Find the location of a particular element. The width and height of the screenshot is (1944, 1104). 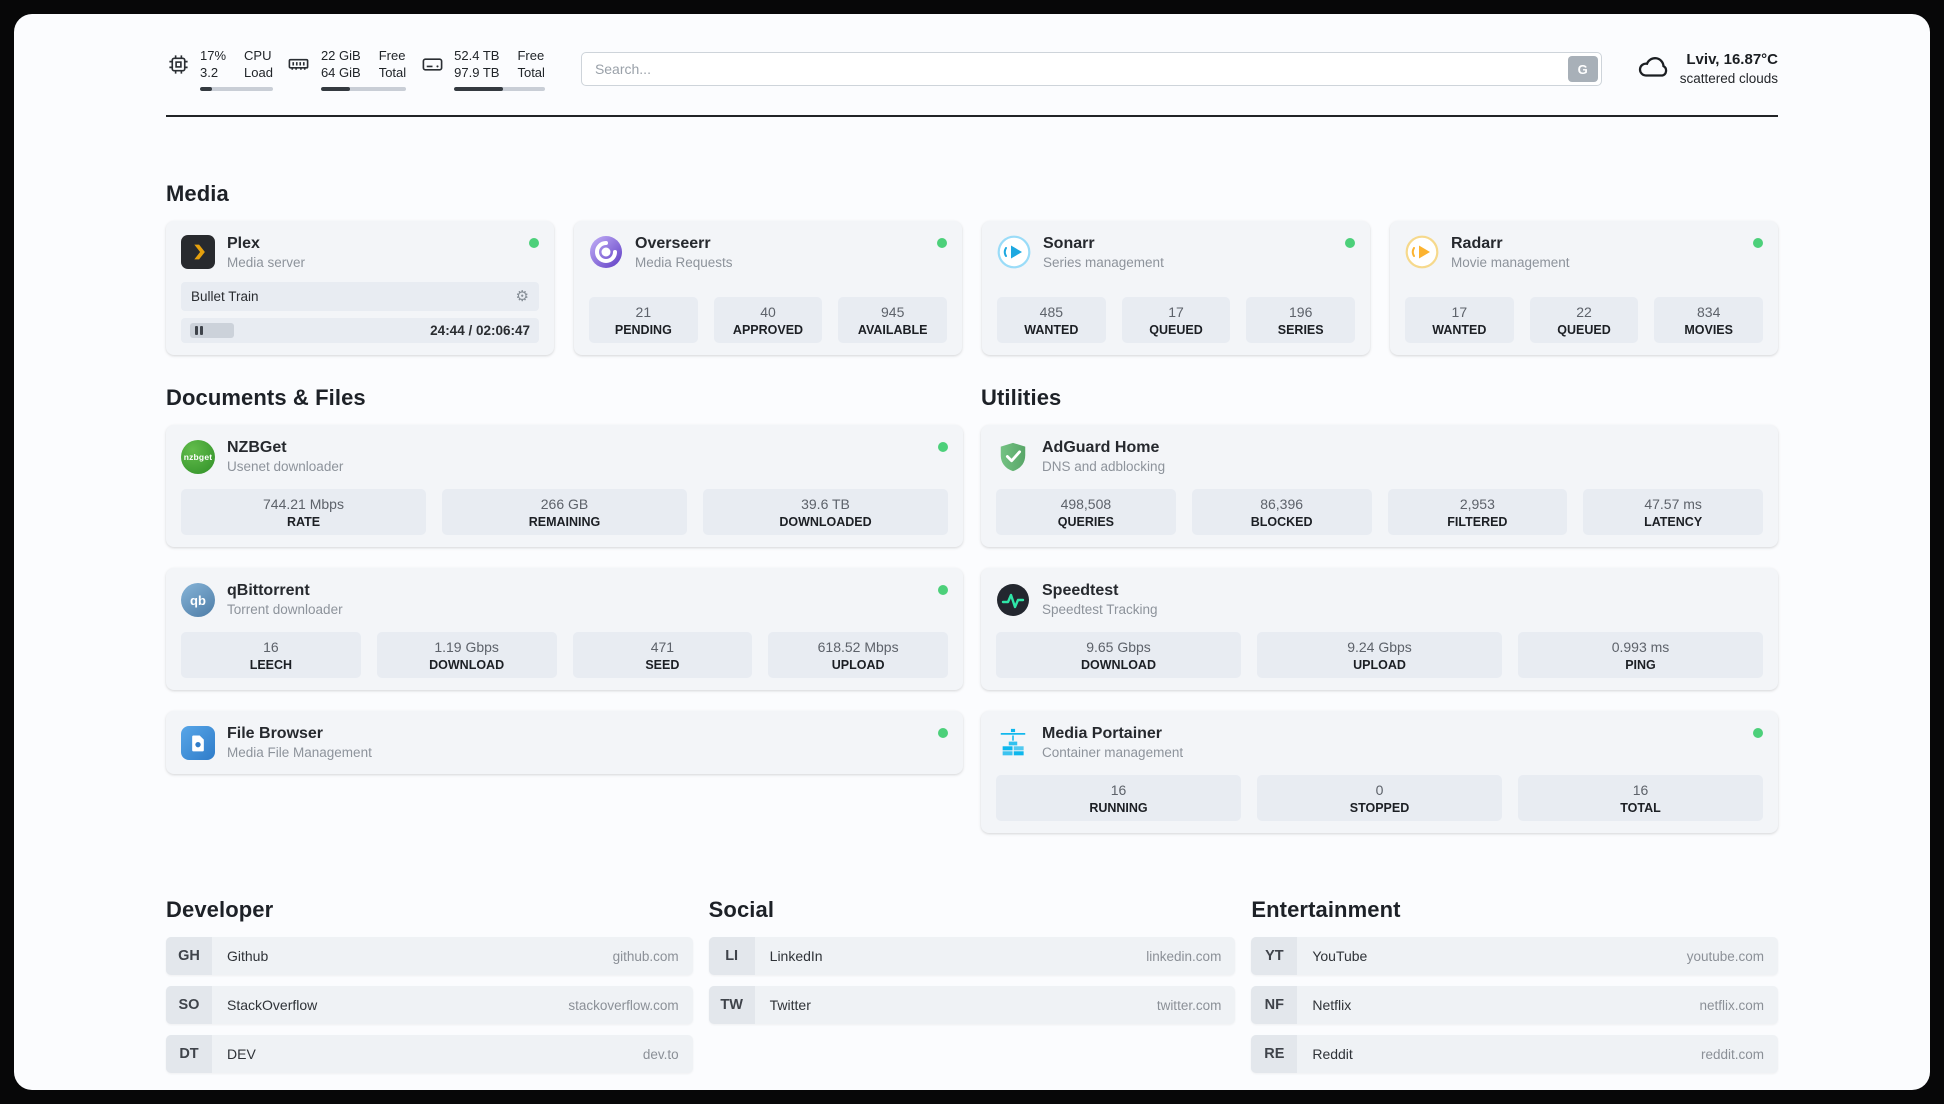

app-subtitle: DNS and adblocking is located at coordinates (1104, 467).